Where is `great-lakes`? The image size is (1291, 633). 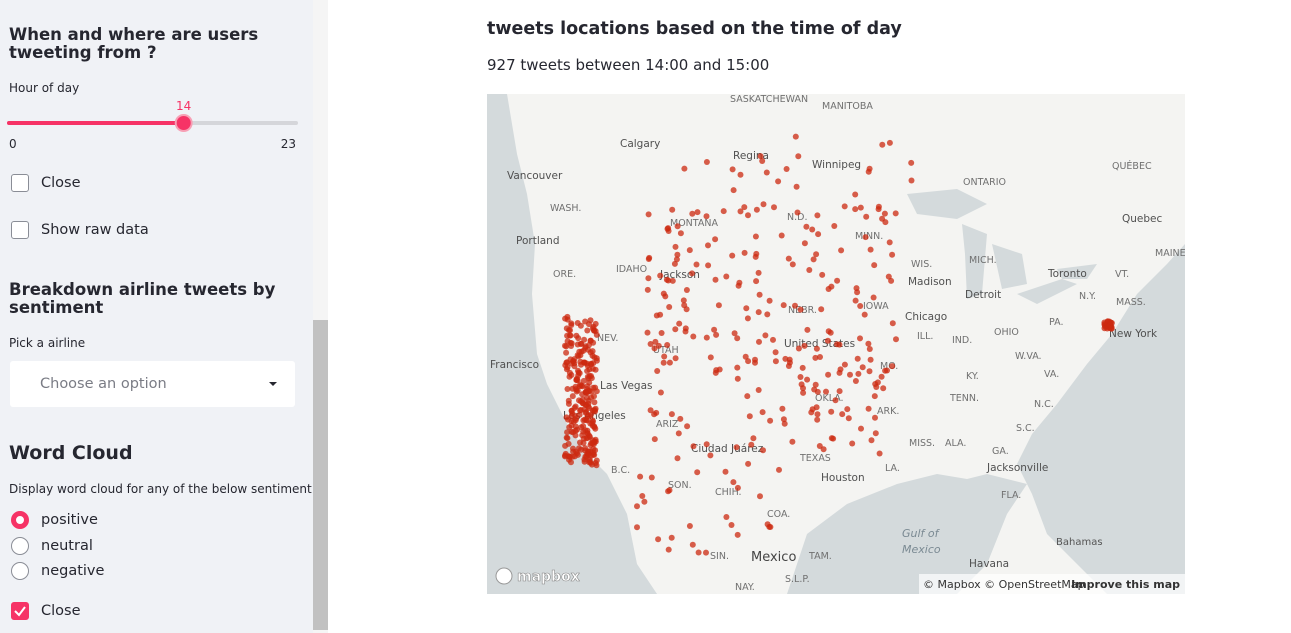
great-lakes is located at coordinates (1002, 246).